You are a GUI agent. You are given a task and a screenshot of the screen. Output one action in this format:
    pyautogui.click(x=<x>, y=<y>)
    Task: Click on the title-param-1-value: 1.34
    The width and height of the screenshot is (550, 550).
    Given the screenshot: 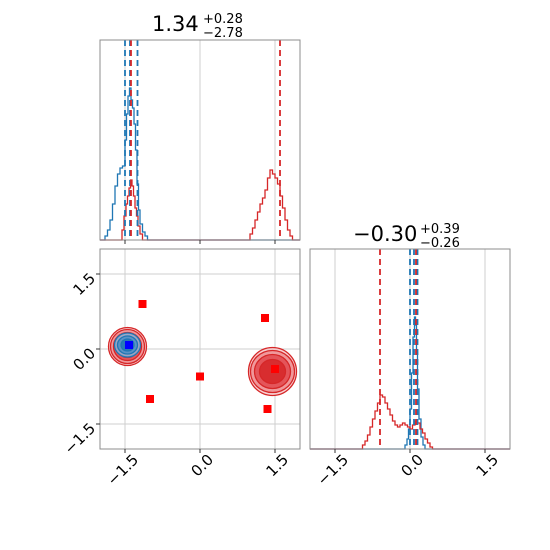 What is the action you would take?
    pyautogui.click(x=175, y=24)
    